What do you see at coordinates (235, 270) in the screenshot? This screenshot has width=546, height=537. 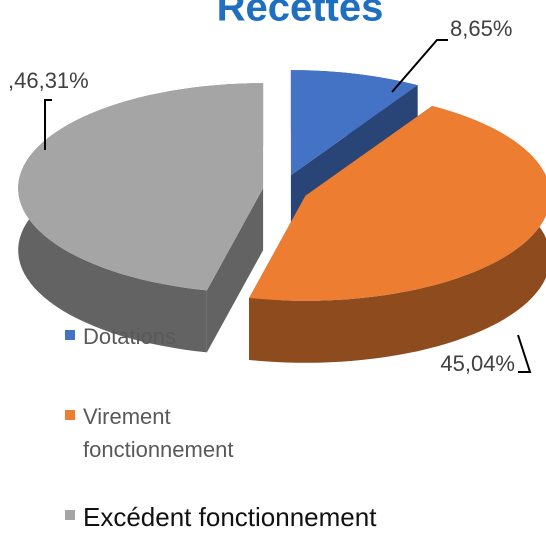 I see `slice-wall` at bounding box center [235, 270].